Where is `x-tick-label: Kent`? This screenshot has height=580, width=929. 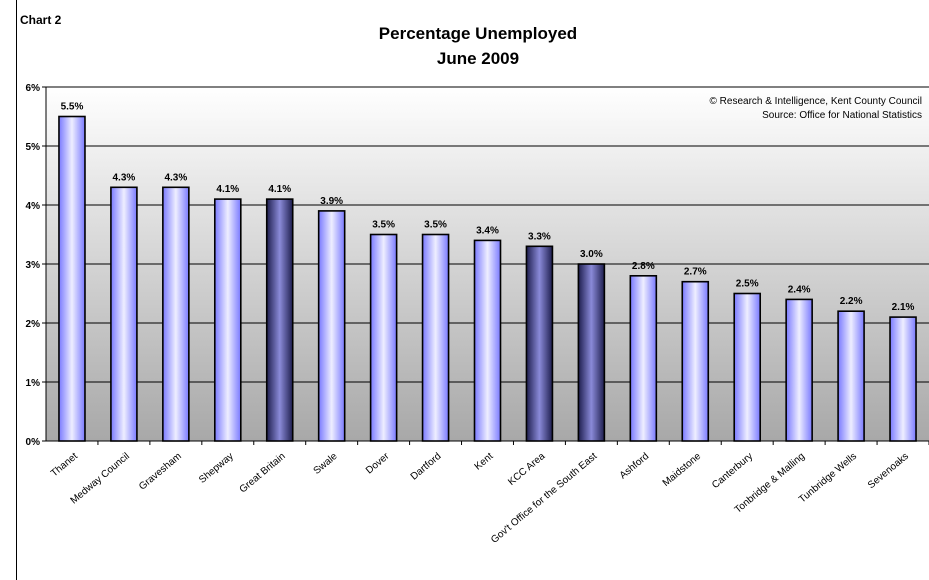
x-tick-label: Kent is located at coordinates (484, 462).